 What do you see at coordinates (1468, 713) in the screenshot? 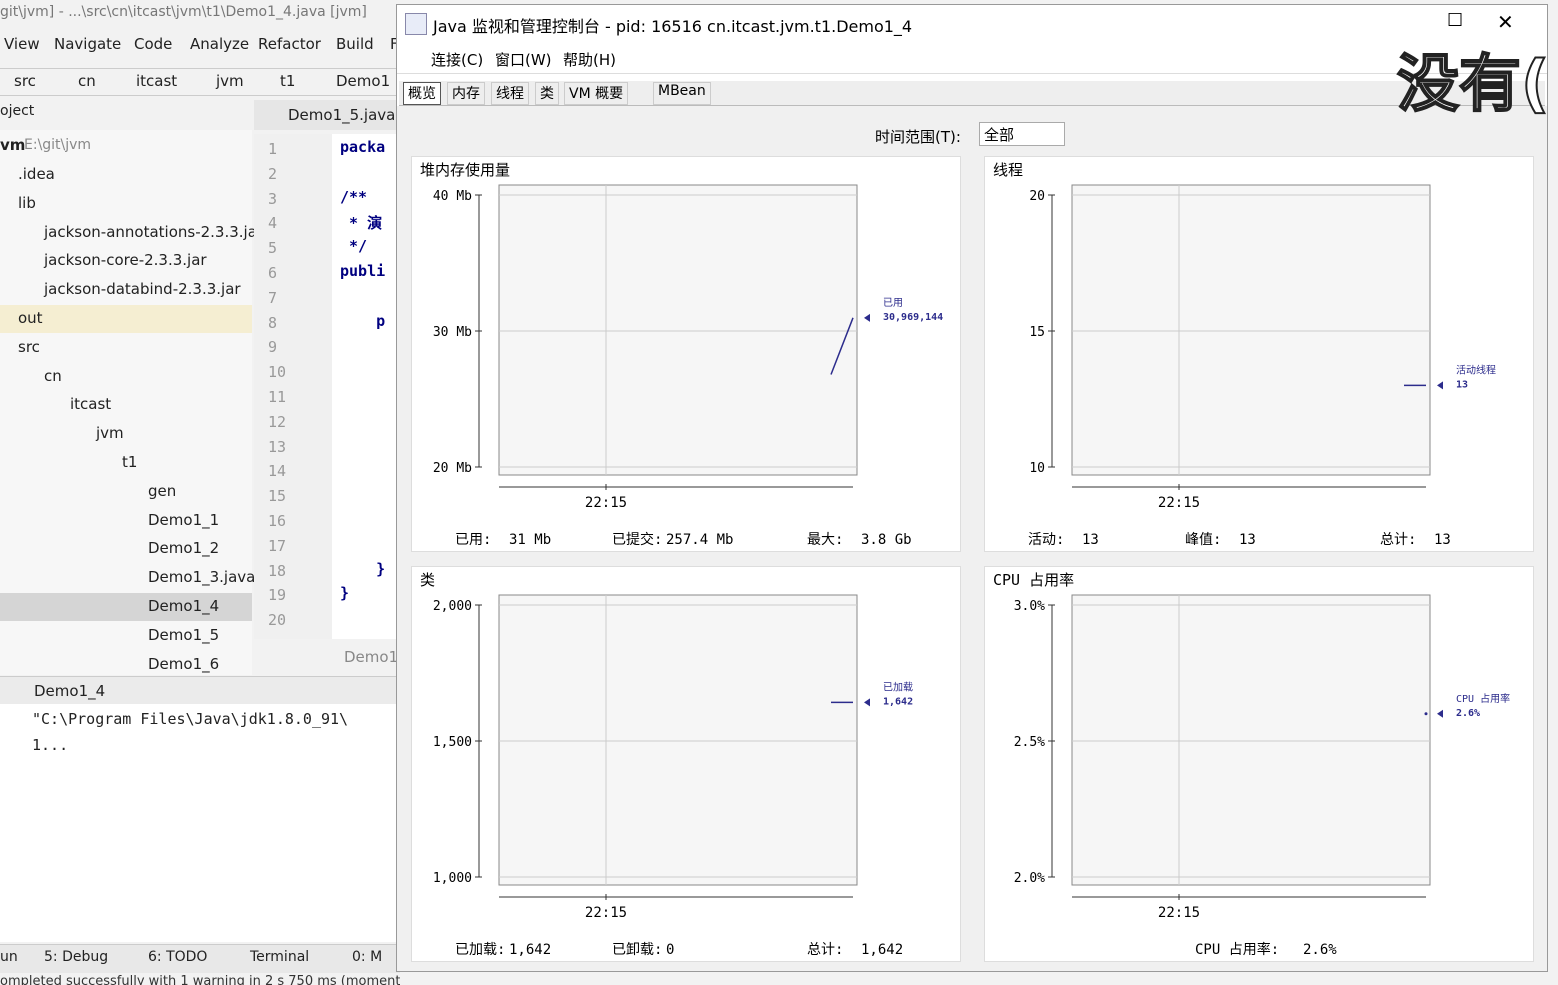
I see `value-label: 2.6%` at bounding box center [1468, 713].